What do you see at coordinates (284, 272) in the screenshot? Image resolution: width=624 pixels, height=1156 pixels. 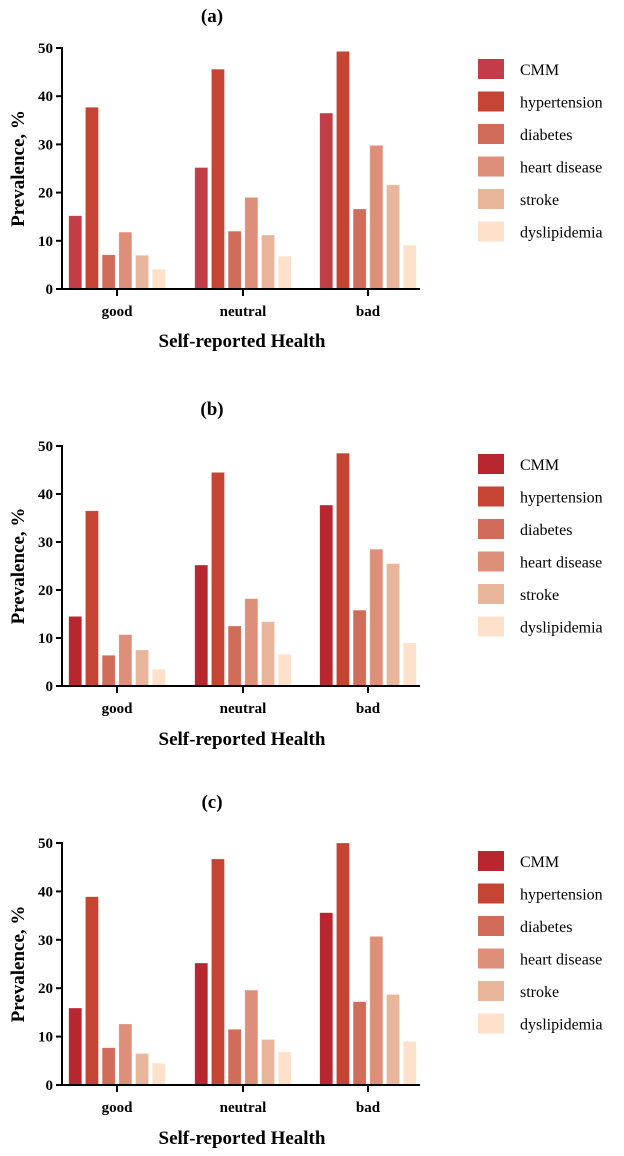 I see `bar-dyslipidemia-neutral` at bounding box center [284, 272].